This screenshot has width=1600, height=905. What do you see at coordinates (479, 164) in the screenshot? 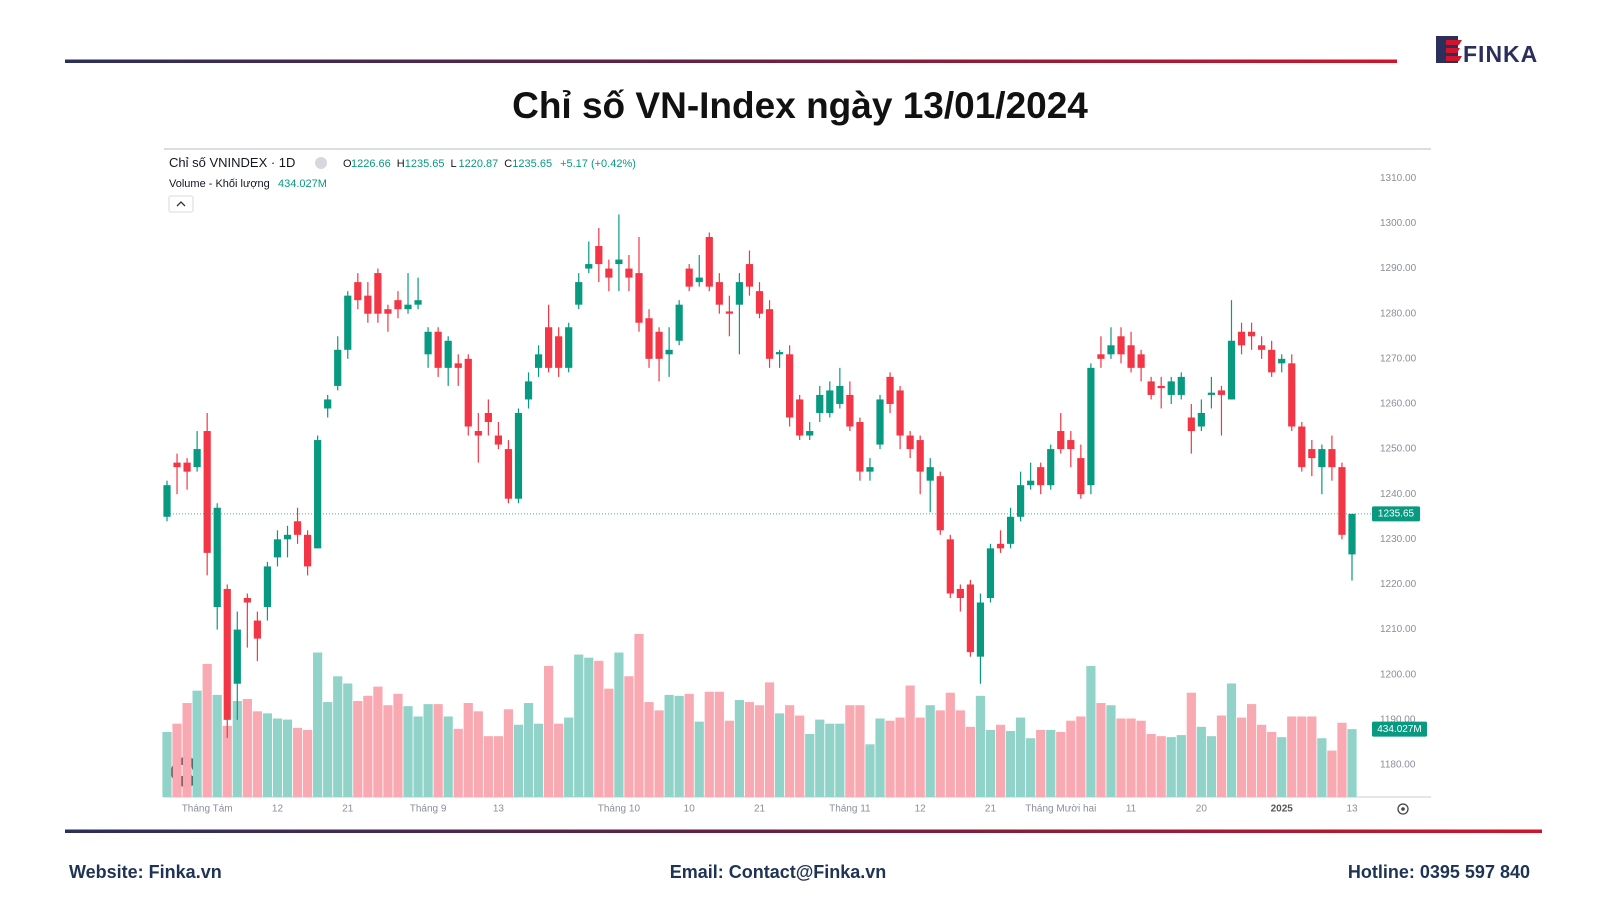
I see `legend-value: 1220.87` at bounding box center [479, 164].